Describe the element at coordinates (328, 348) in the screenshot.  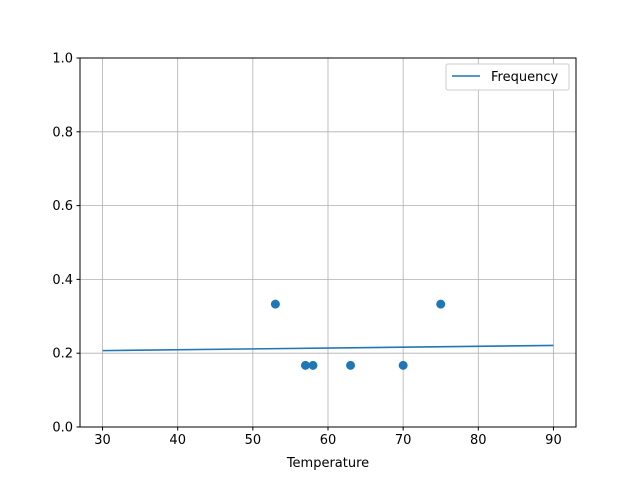
I see `frequency-line` at that location.